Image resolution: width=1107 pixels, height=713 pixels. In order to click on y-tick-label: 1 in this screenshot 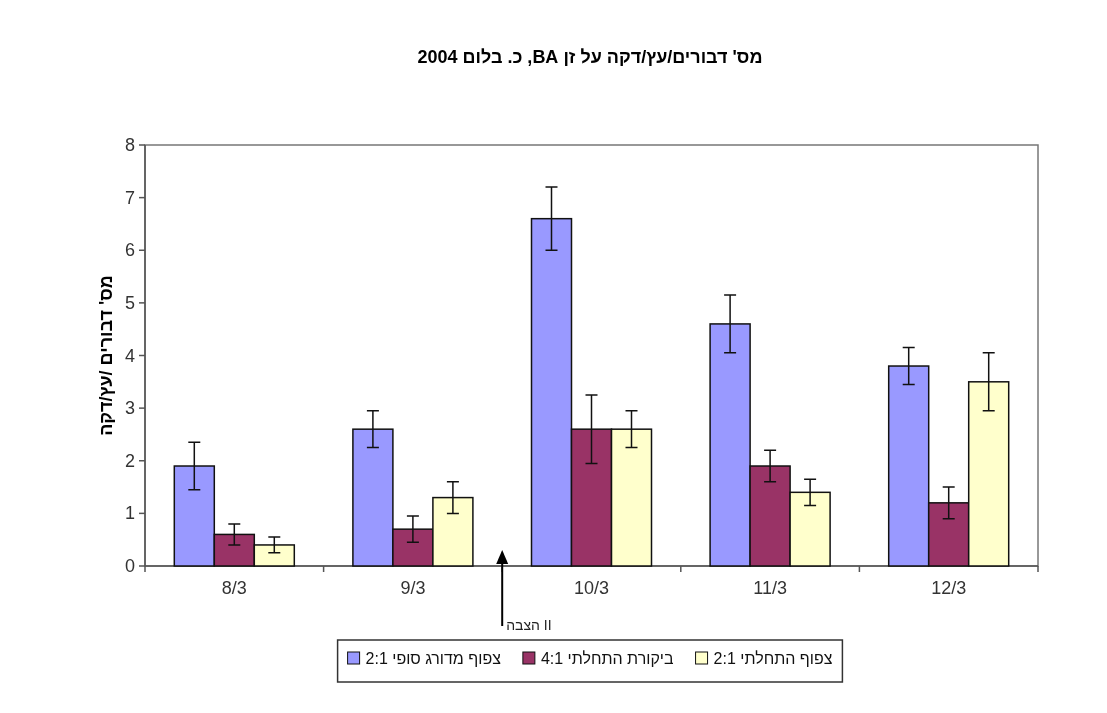, I will do `click(129, 513)`.